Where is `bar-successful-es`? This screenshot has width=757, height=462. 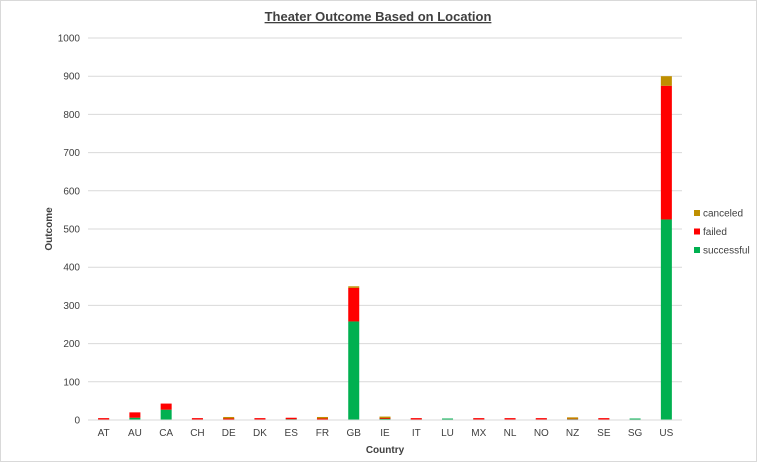 bar-successful-es is located at coordinates (291, 419).